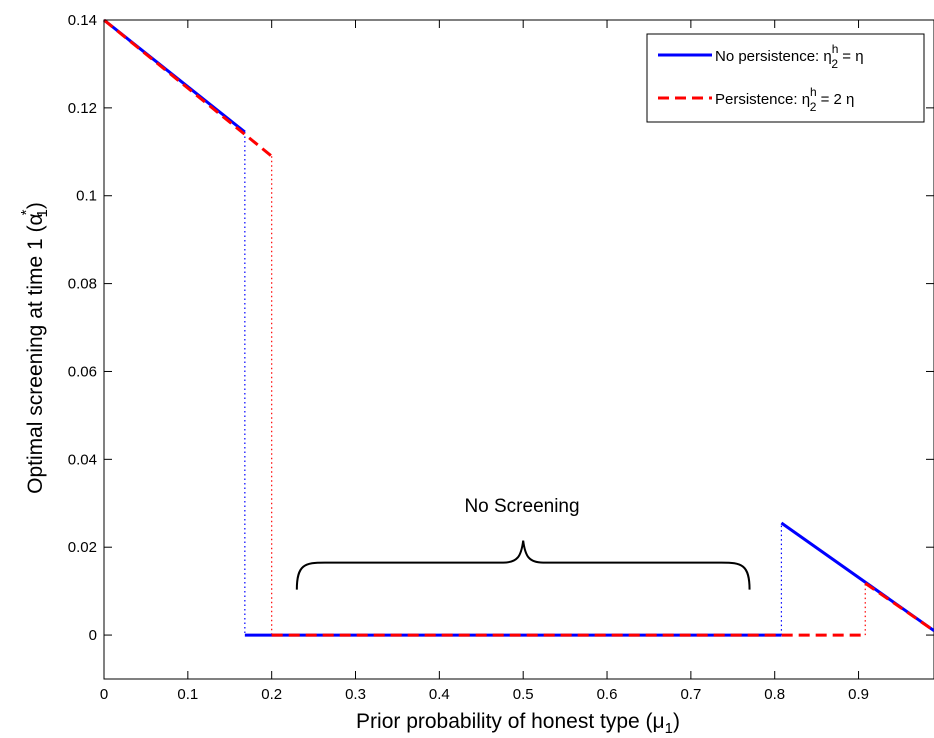 The image size is (934, 738). I want to click on y-tick-label: 0.14, so click(82, 20).